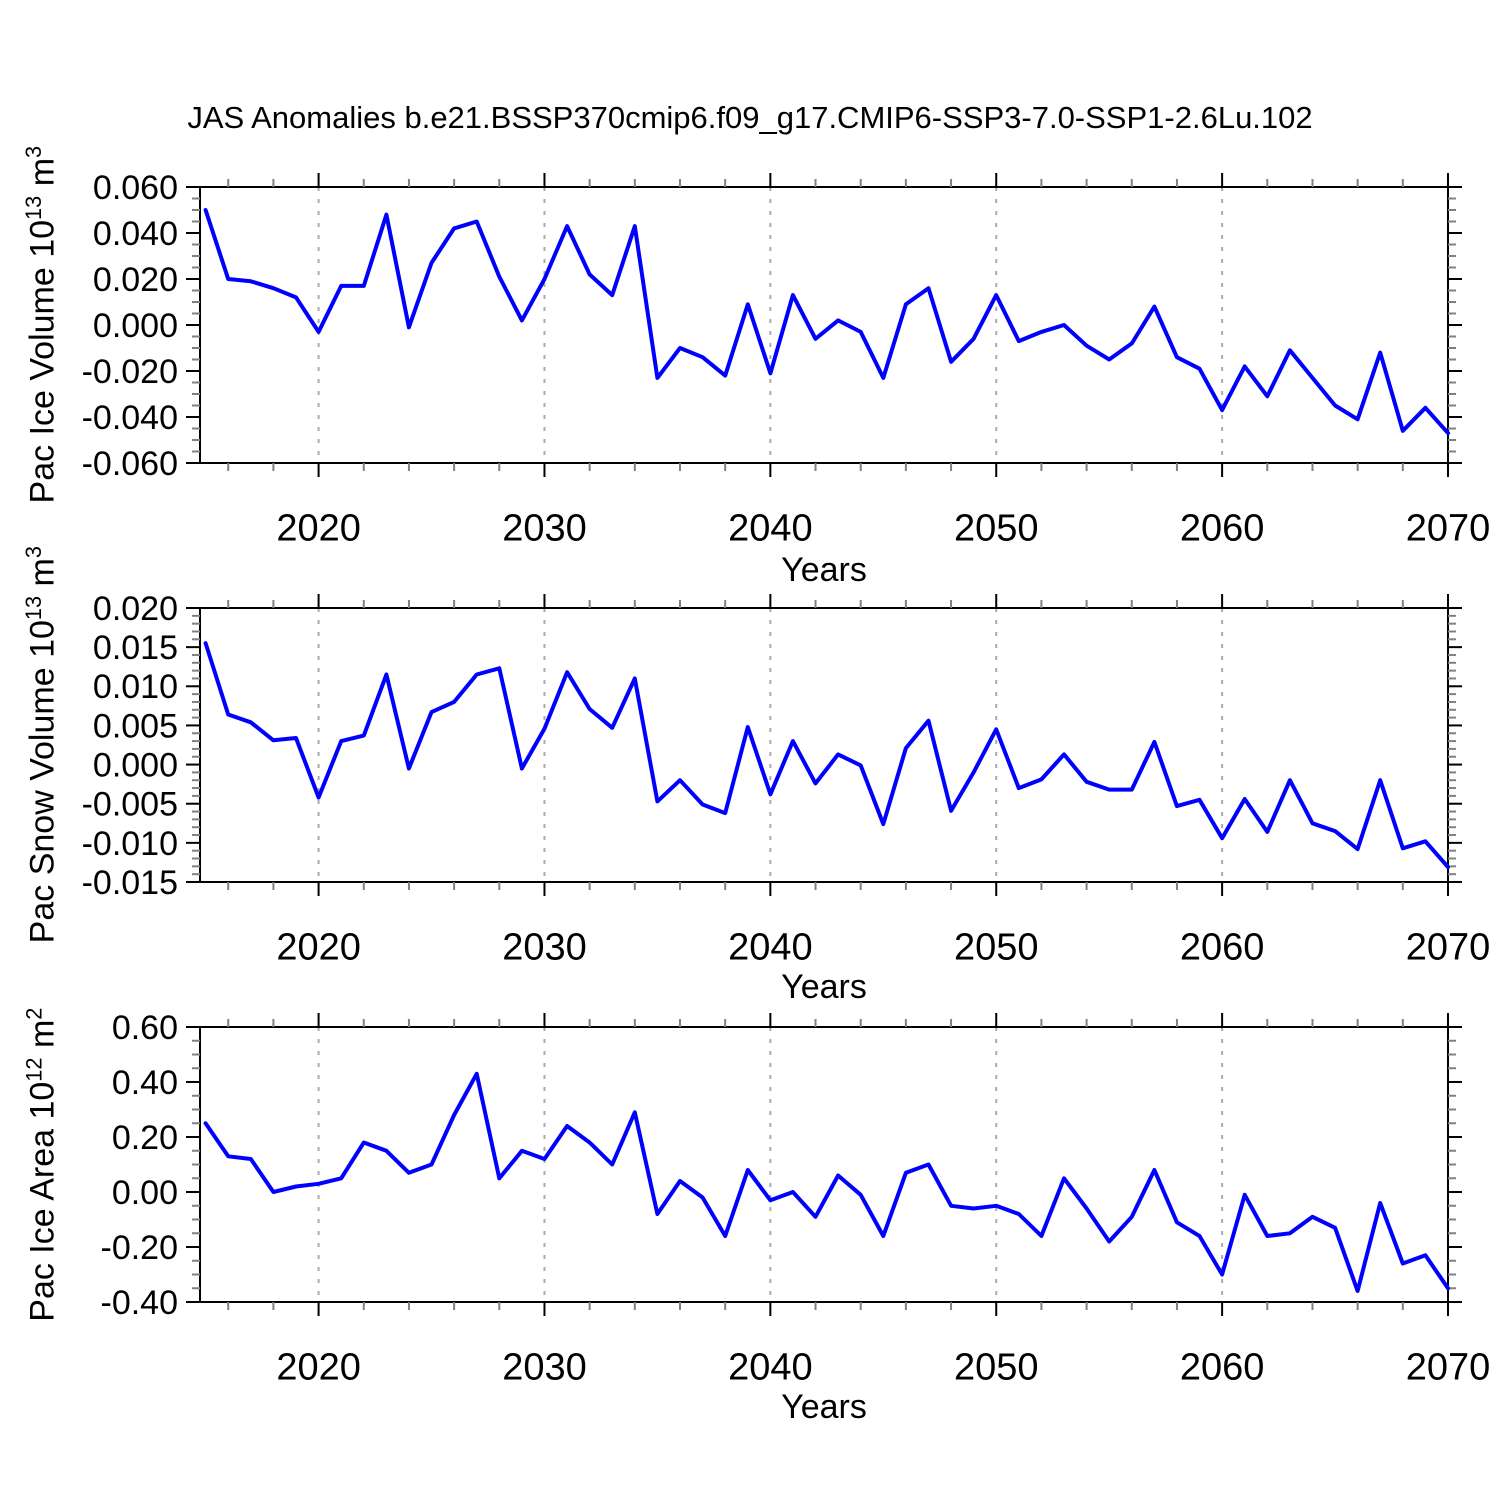  What do you see at coordinates (135, 234) in the screenshot?
I see `y-tick-label: 0.040` at bounding box center [135, 234].